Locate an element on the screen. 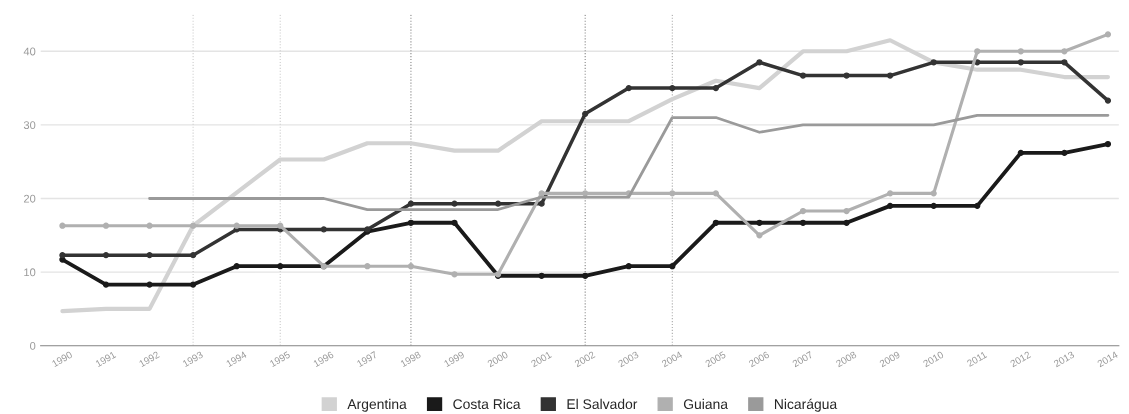 The height and width of the screenshot is (414, 1129). legend-label: Guiana is located at coordinates (706, 404).